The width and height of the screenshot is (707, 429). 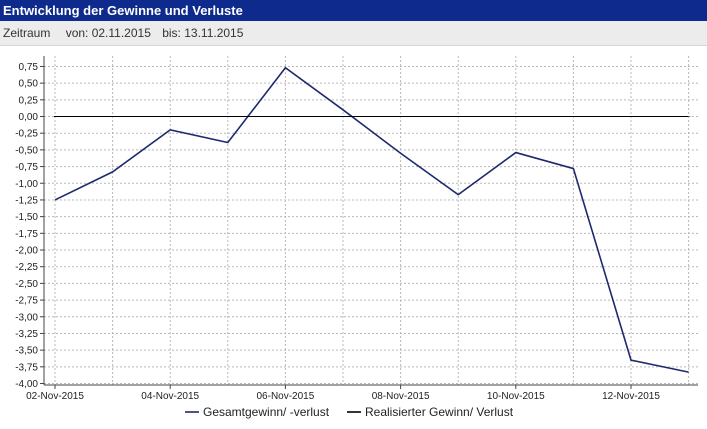 What do you see at coordinates (29, 100) in the screenshot?
I see `y-tick-label: 0,25` at bounding box center [29, 100].